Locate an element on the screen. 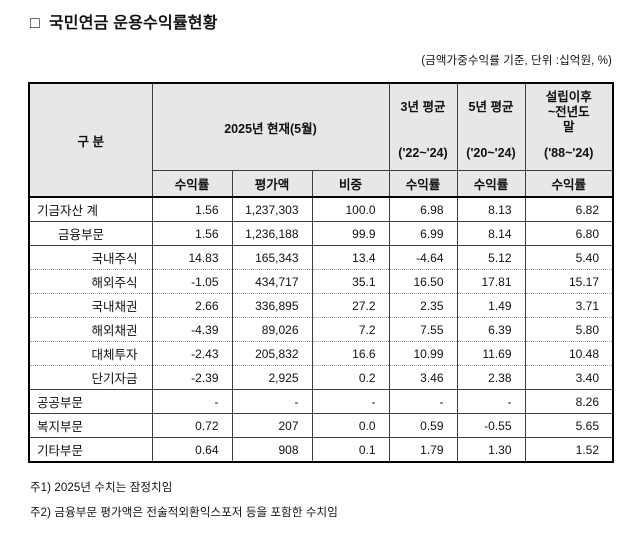 The image size is (640, 541). header-since-inception: 설립이후 ~전년도 말 ('88~'24) is located at coordinates (568, 127).